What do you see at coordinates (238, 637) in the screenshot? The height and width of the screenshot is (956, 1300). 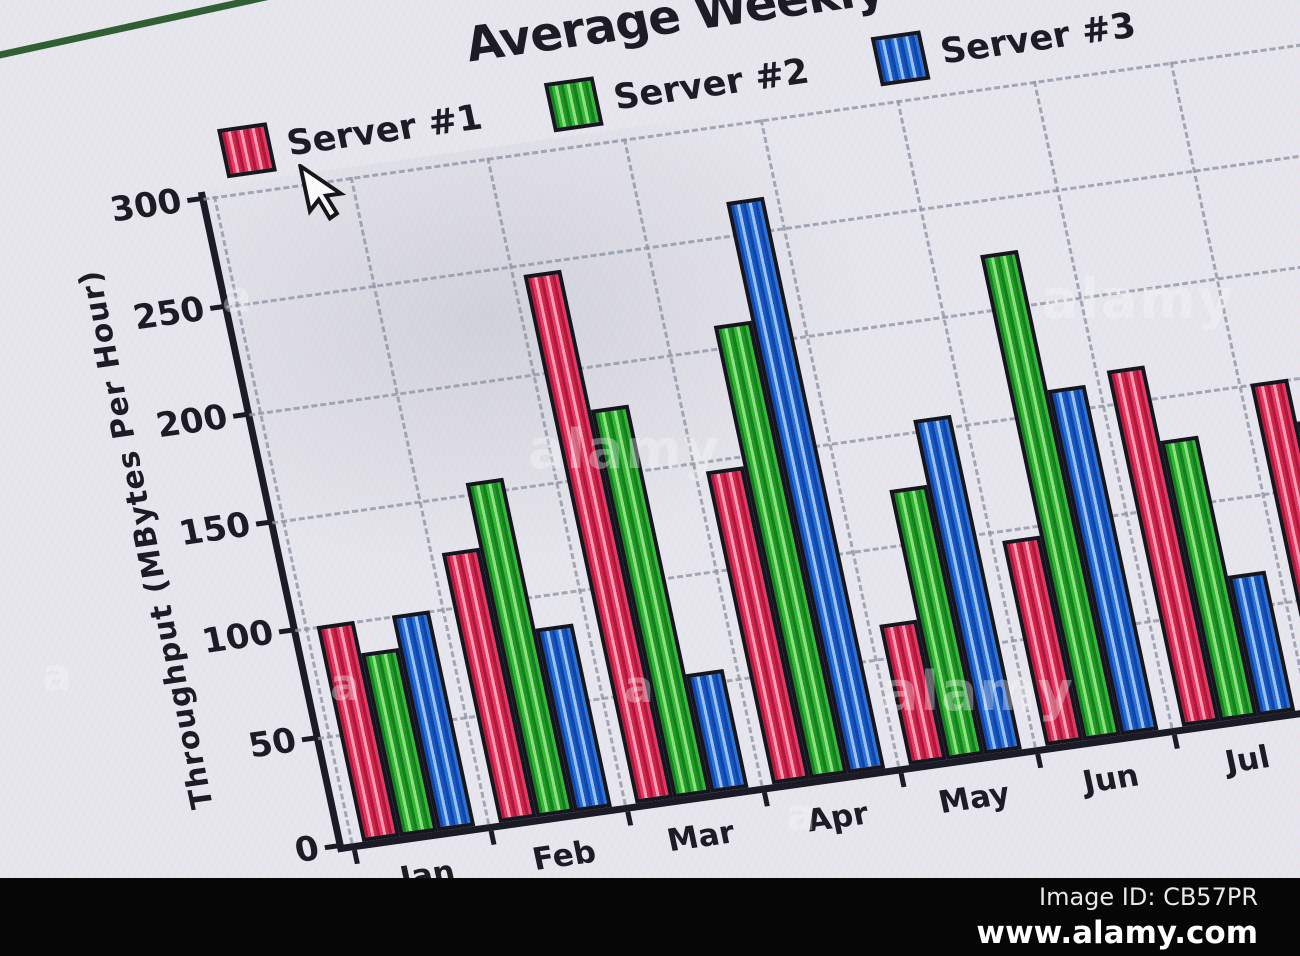 I see `y-tick-label-100: 100` at bounding box center [238, 637].